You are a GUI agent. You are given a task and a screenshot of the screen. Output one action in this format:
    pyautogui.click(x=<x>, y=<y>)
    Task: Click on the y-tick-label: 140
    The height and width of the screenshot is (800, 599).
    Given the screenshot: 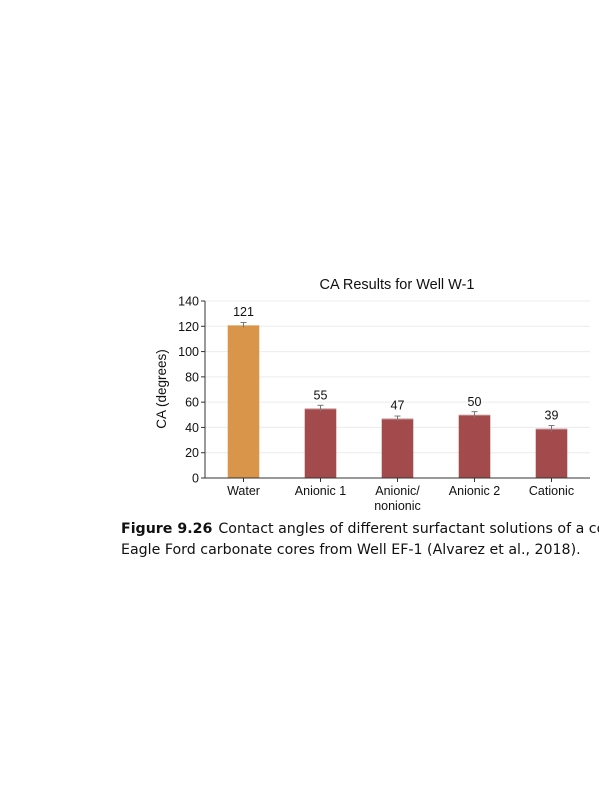 What is the action you would take?
    pyautogui.click(x=188, y=302)
    